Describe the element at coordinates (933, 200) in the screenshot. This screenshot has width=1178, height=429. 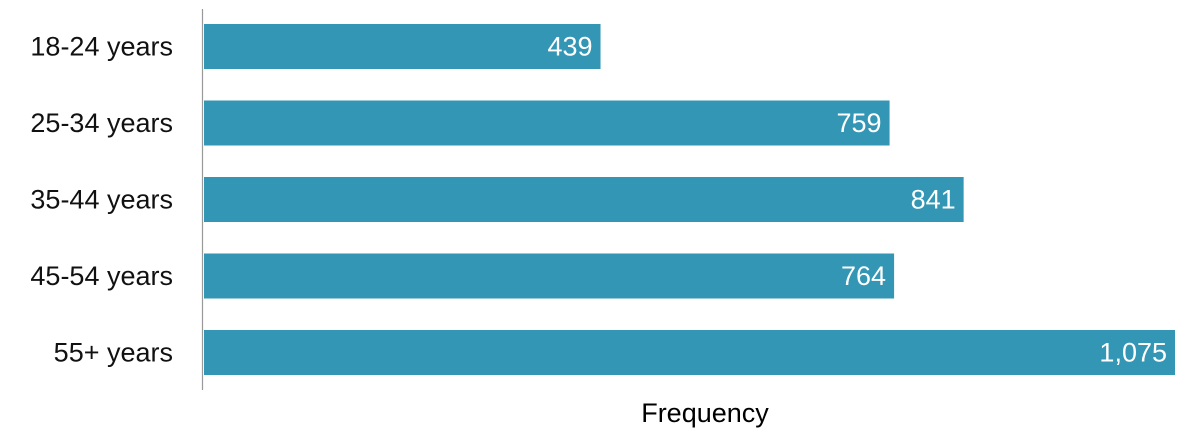
I see `value-label-35-44-years: 841` at that location.